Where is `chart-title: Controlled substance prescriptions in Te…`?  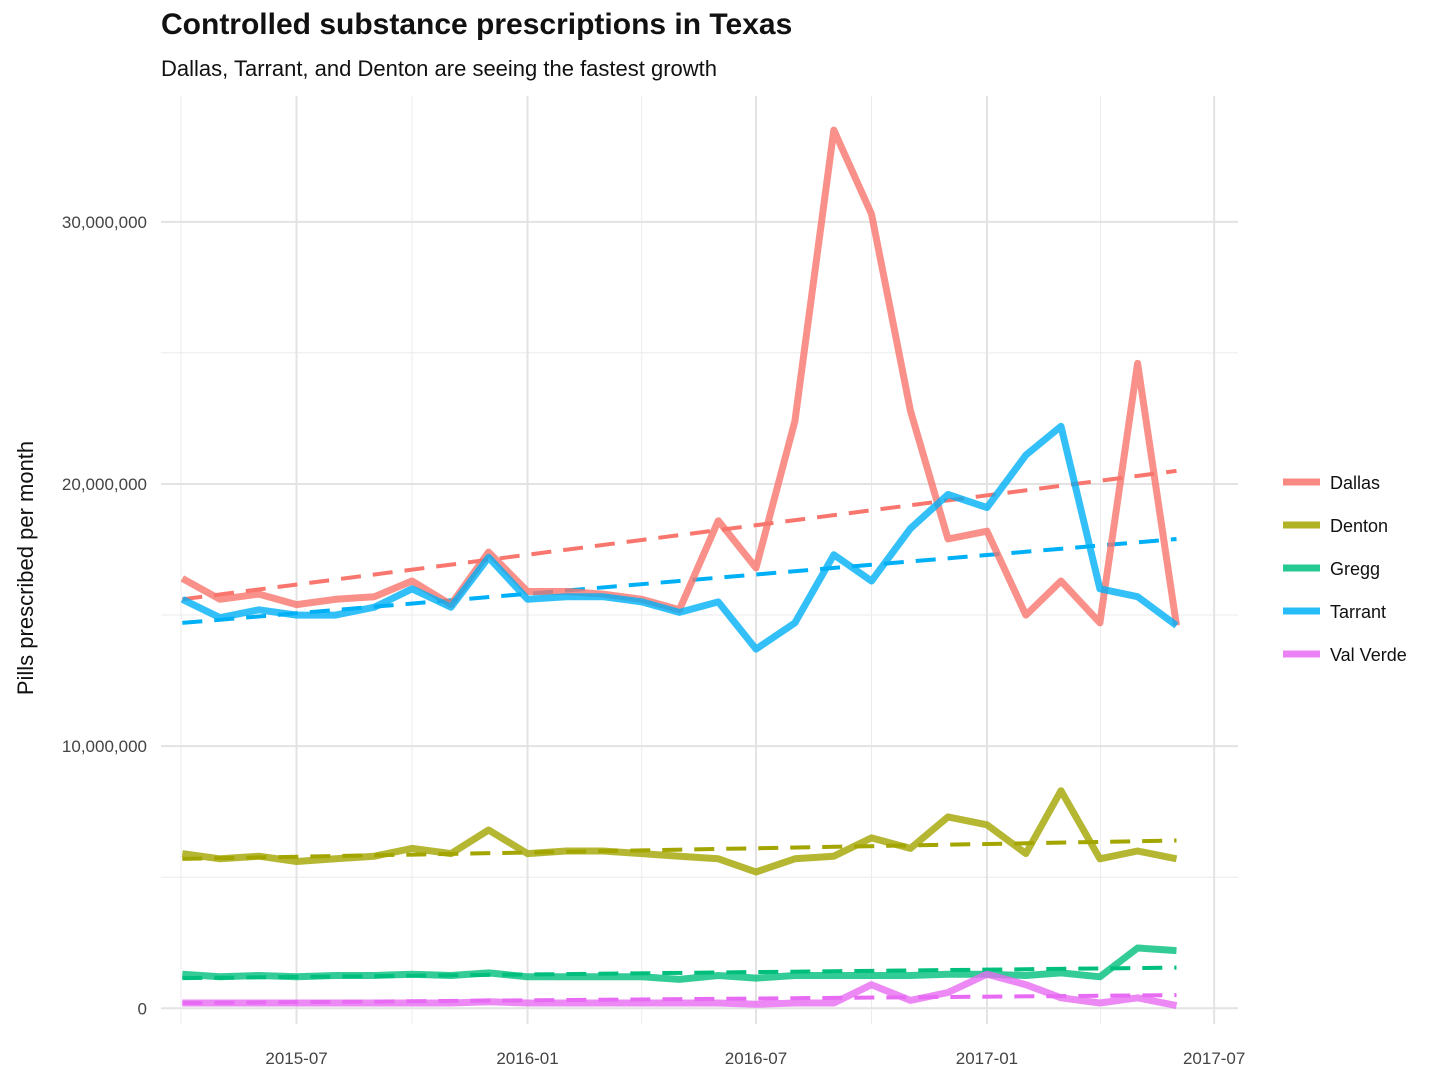
chart-title: Controlled substance prescriptions in Te… is located at coordinates (477, 24).